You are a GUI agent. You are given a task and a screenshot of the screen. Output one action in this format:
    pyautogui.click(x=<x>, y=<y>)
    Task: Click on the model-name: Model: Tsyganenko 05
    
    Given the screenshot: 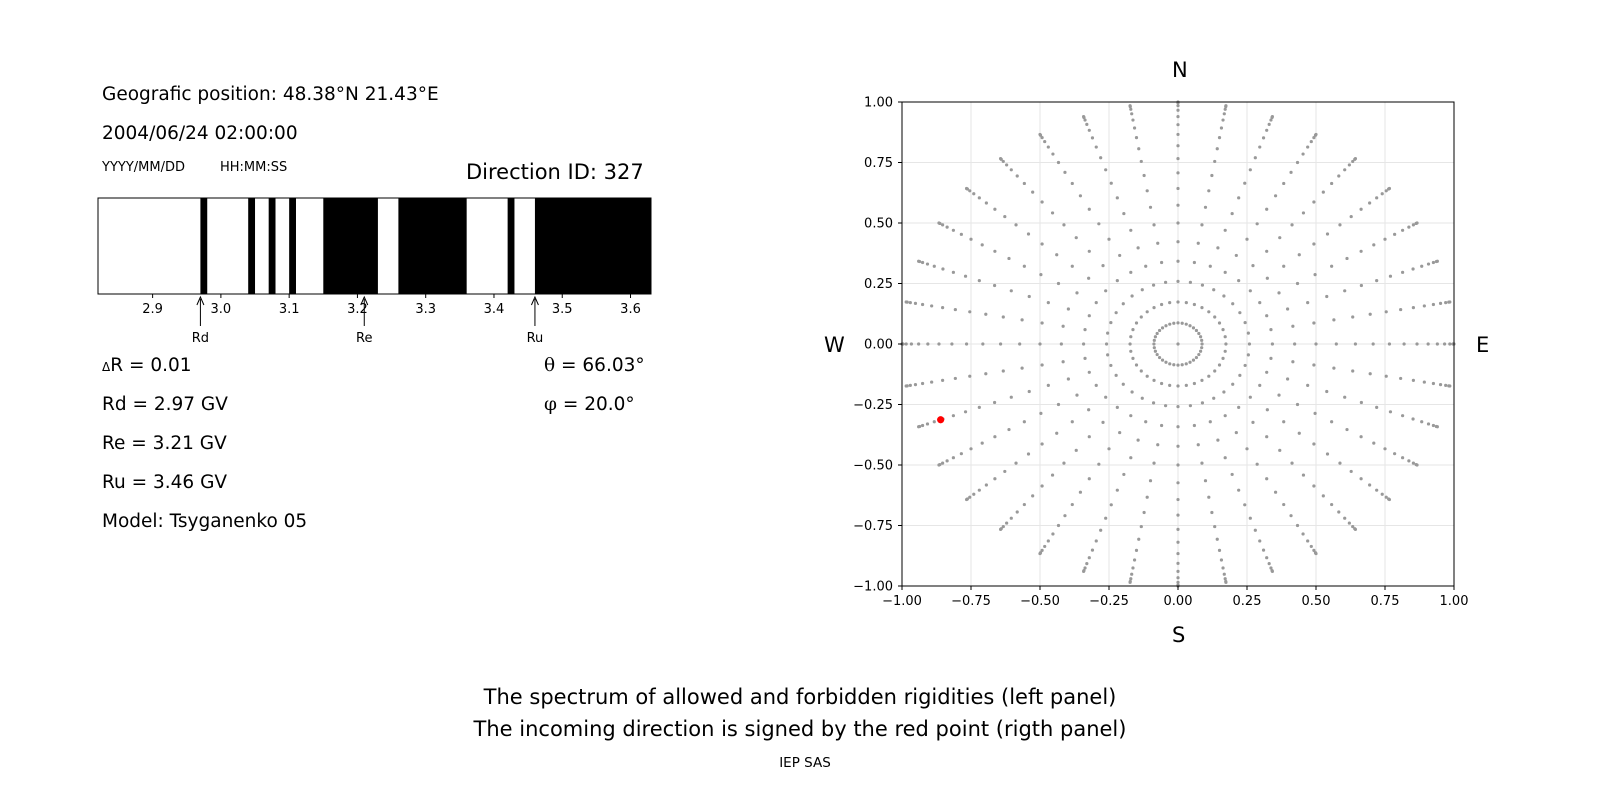 What is the action you would take?
    pyautogui.click(x=205, y=521)
    